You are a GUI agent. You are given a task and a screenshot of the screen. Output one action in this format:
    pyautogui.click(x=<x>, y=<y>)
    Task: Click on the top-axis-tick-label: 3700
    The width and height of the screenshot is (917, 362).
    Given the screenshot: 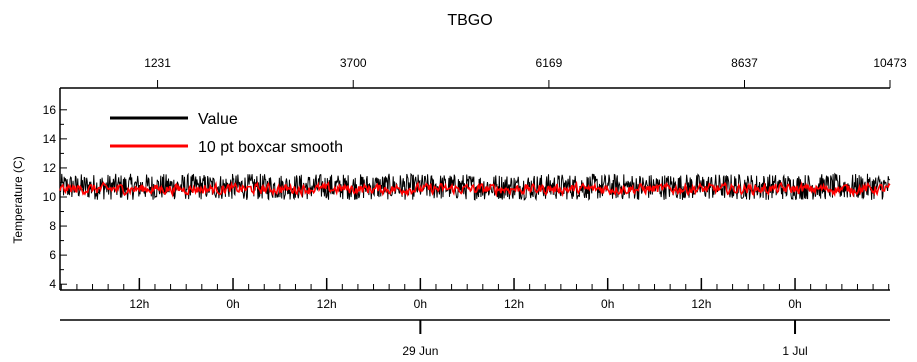 What is the action you would take?
    pyautogui.click(x=353, y=63)
    